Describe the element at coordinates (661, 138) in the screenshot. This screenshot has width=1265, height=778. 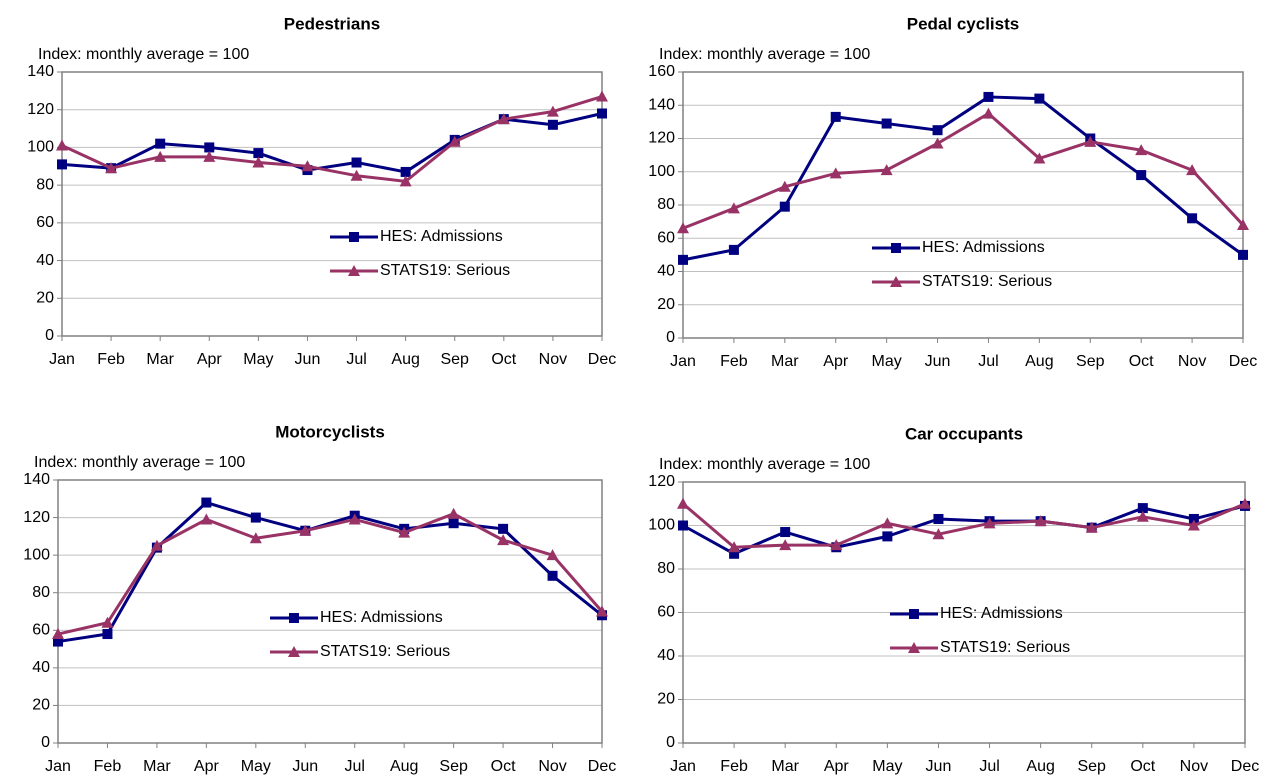
I see `y-tick-label: 120` at that location.